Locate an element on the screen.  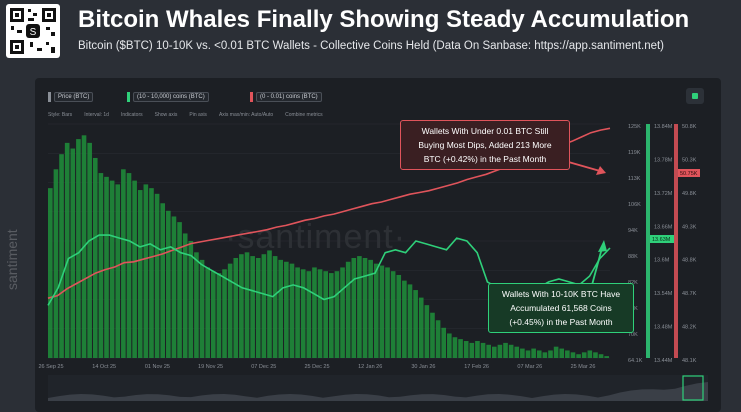
svg-text: S is located at coordinates (33, 32).